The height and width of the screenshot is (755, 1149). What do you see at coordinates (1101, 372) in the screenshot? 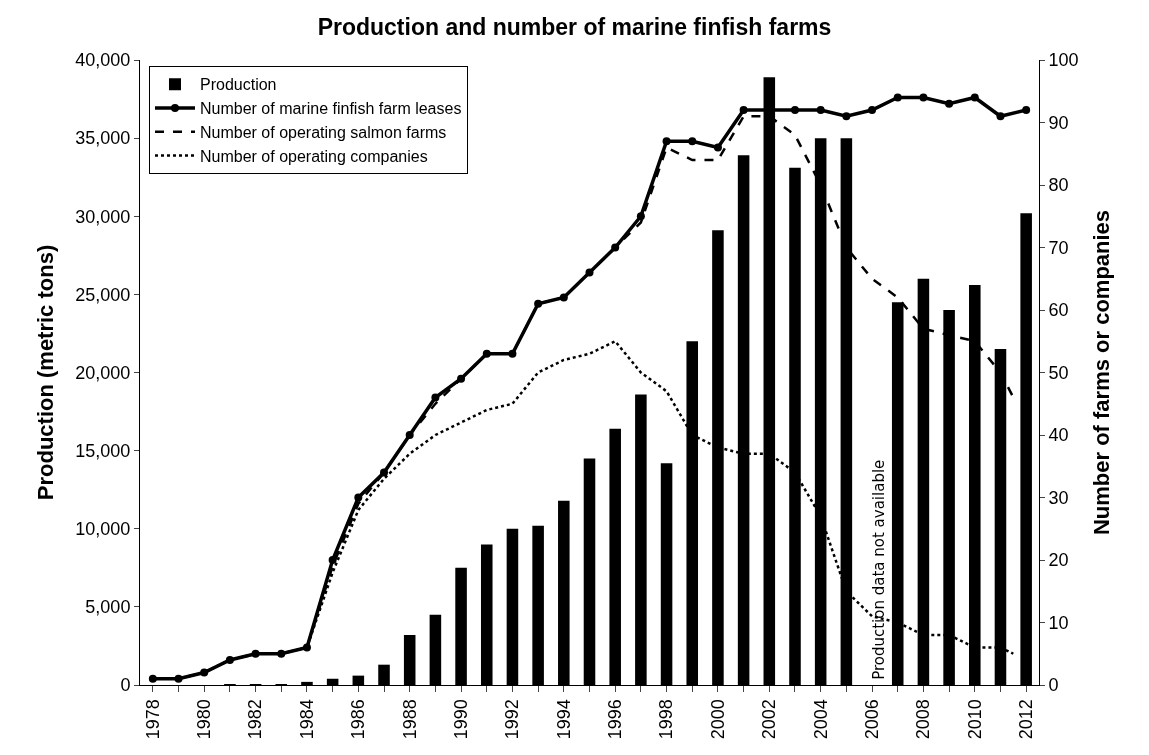
I see `y2-axis-title: Number of farms or companies` at bounding box center [1101, 372].